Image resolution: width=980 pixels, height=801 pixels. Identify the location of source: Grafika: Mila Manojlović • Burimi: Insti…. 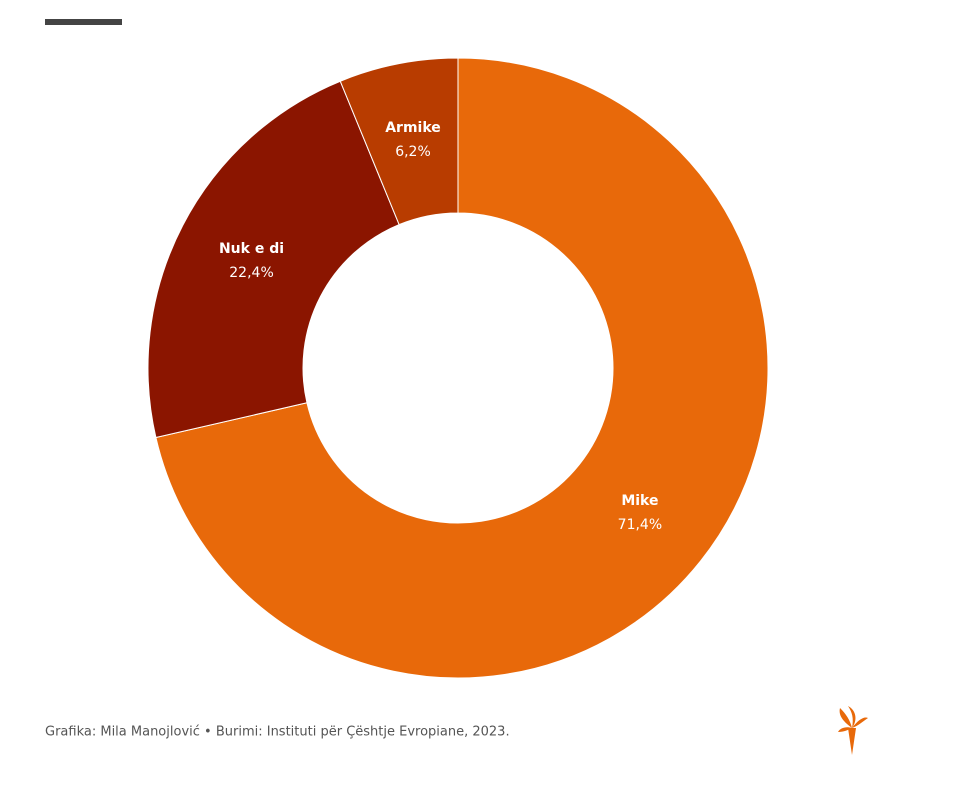
(277, 732).